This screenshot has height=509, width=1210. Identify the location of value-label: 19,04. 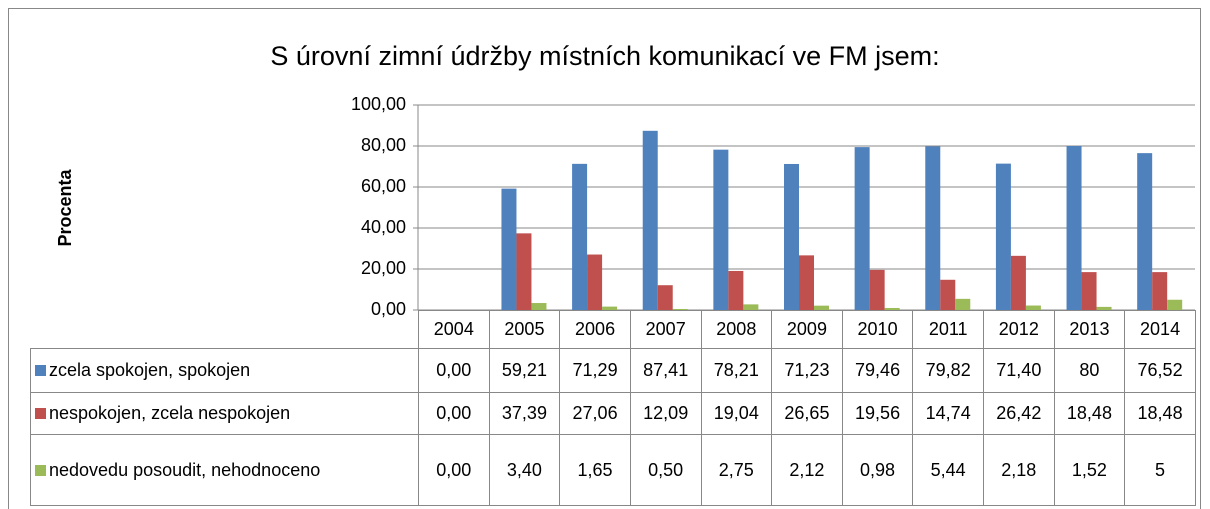
(736, 413).